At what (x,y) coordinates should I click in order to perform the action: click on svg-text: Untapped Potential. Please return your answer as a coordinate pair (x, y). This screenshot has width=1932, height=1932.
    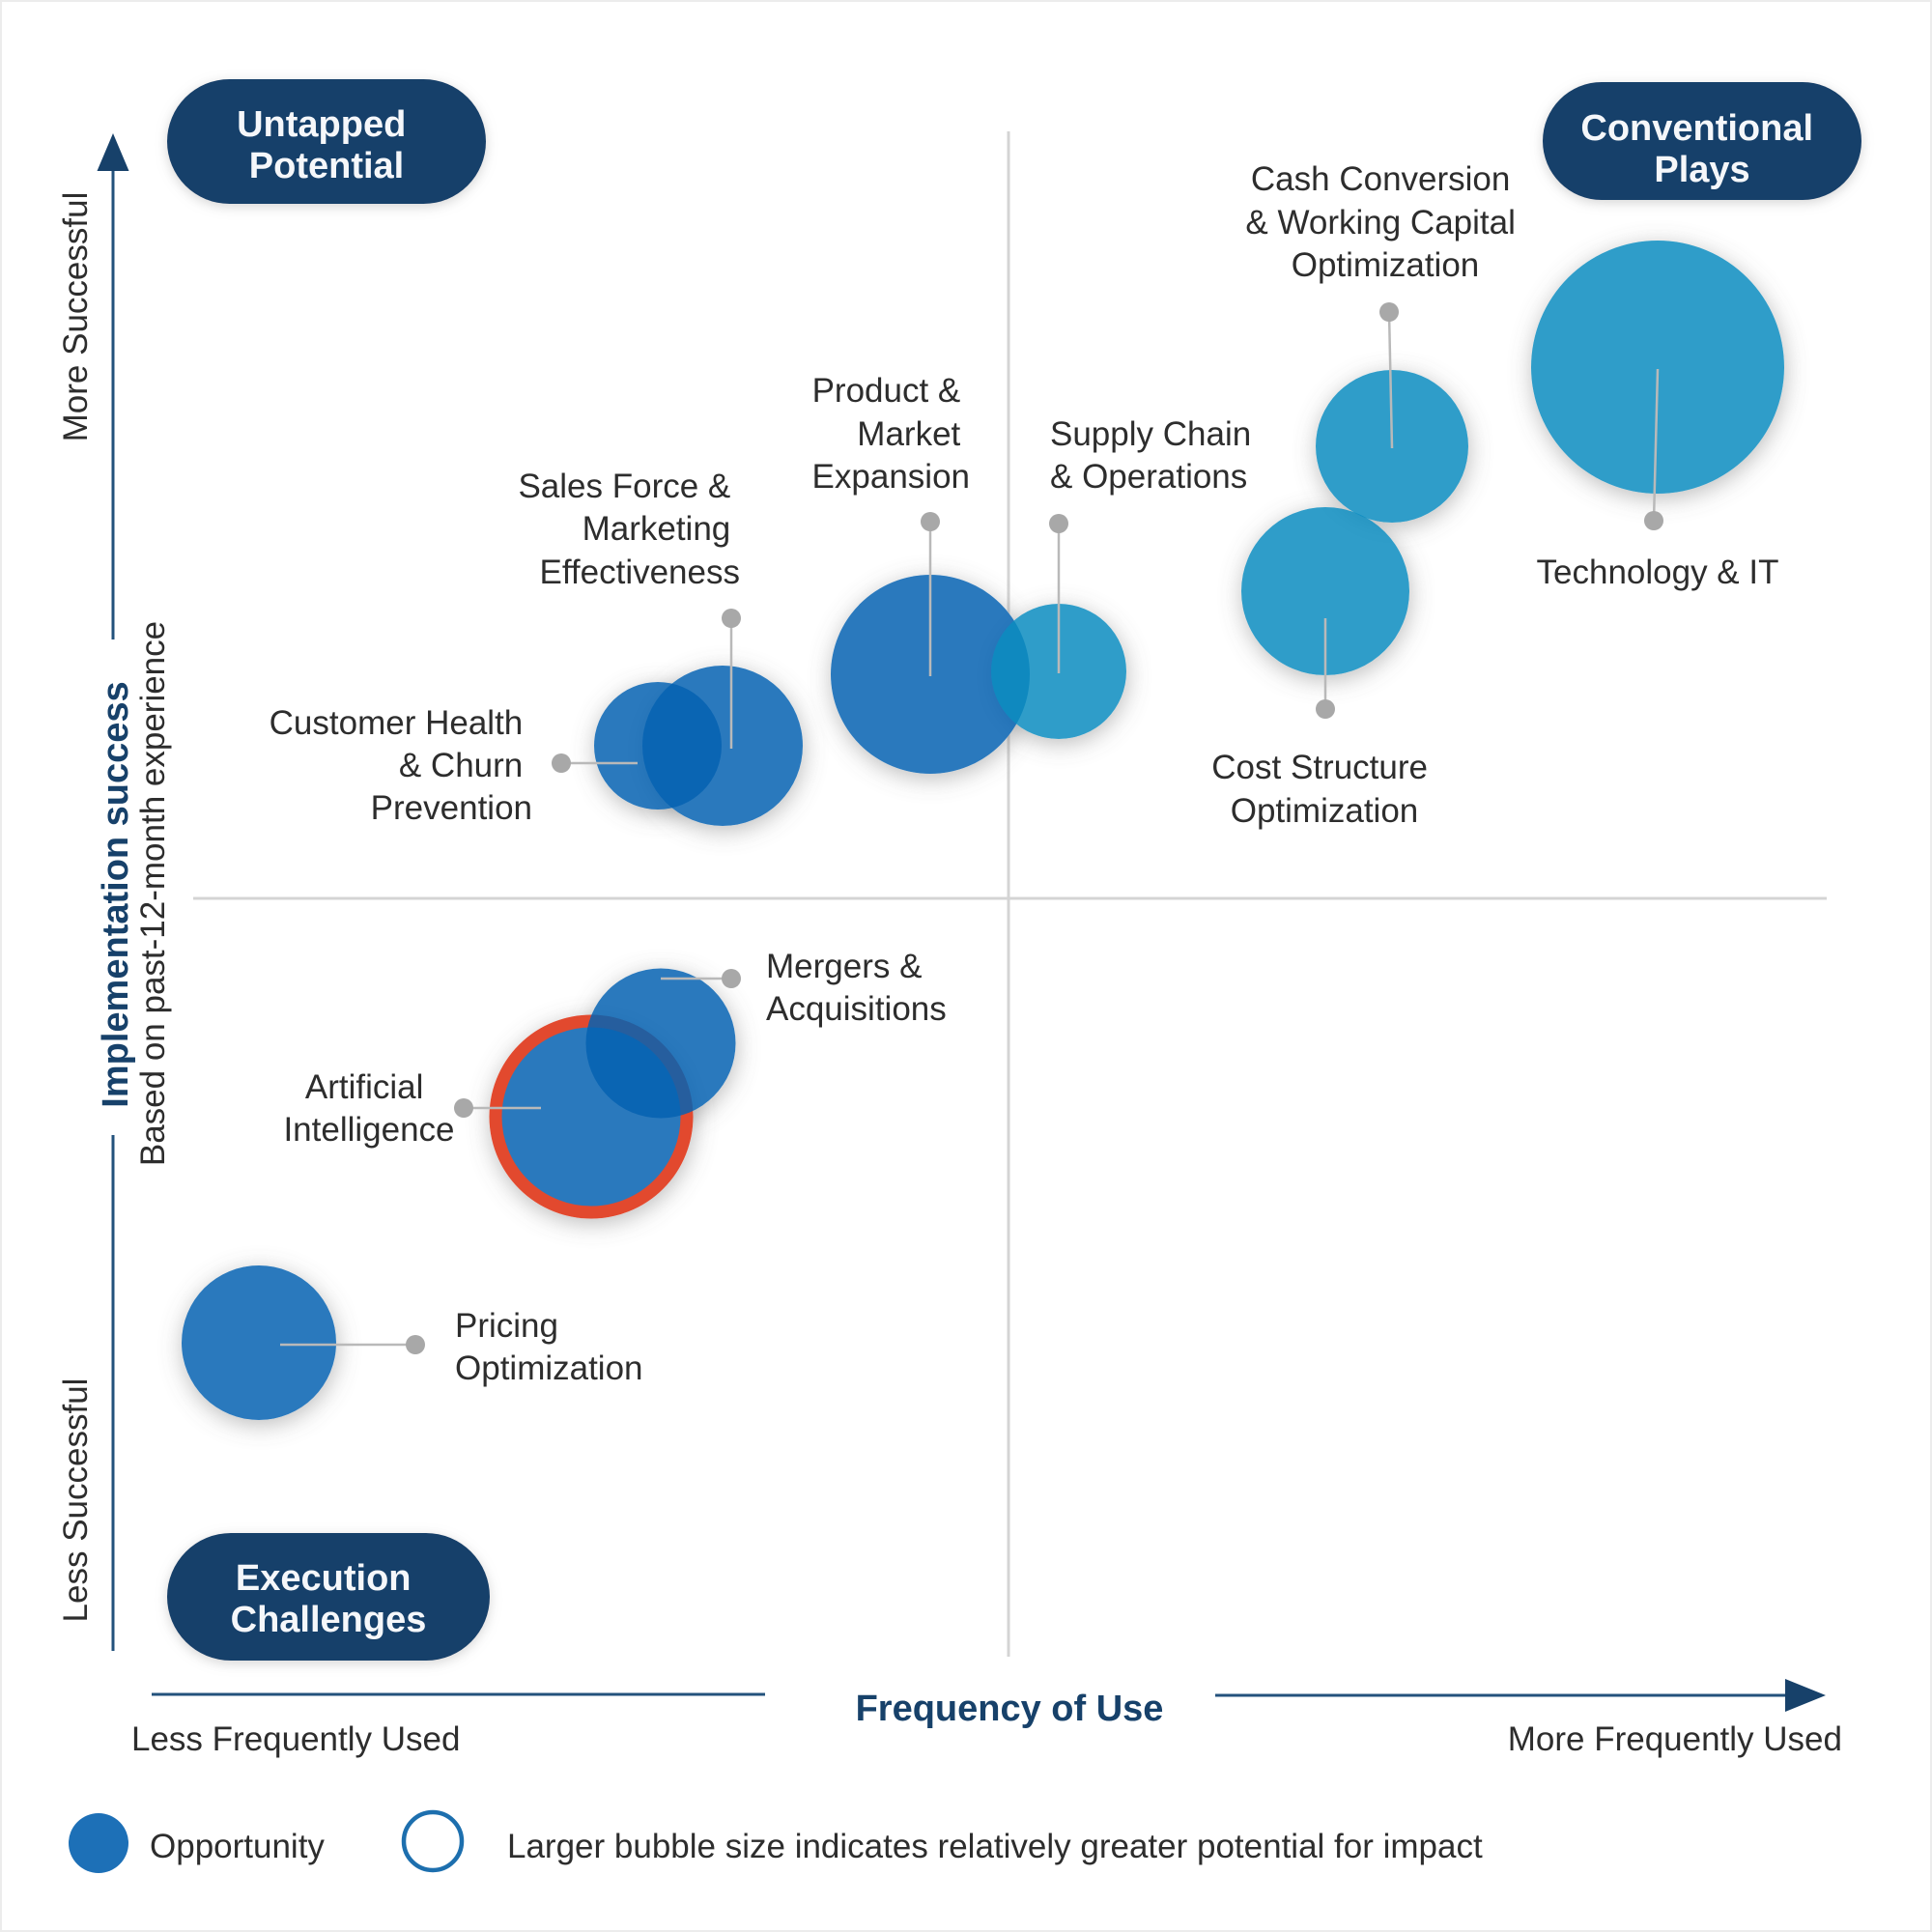
    Looking at the image, I should click on (326, 145).